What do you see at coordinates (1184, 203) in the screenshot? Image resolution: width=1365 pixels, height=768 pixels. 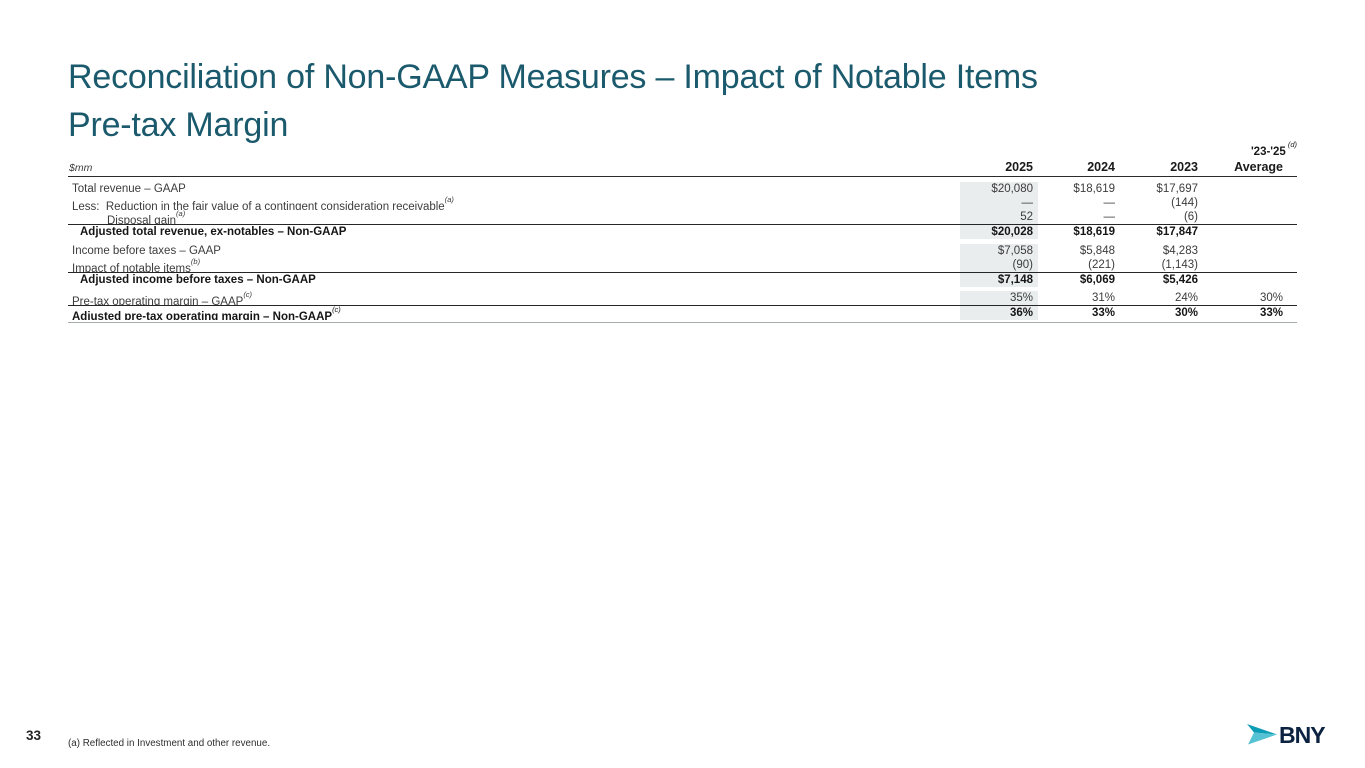 I see `cell-y2023: (144)` at bounding box center [1184, 203].